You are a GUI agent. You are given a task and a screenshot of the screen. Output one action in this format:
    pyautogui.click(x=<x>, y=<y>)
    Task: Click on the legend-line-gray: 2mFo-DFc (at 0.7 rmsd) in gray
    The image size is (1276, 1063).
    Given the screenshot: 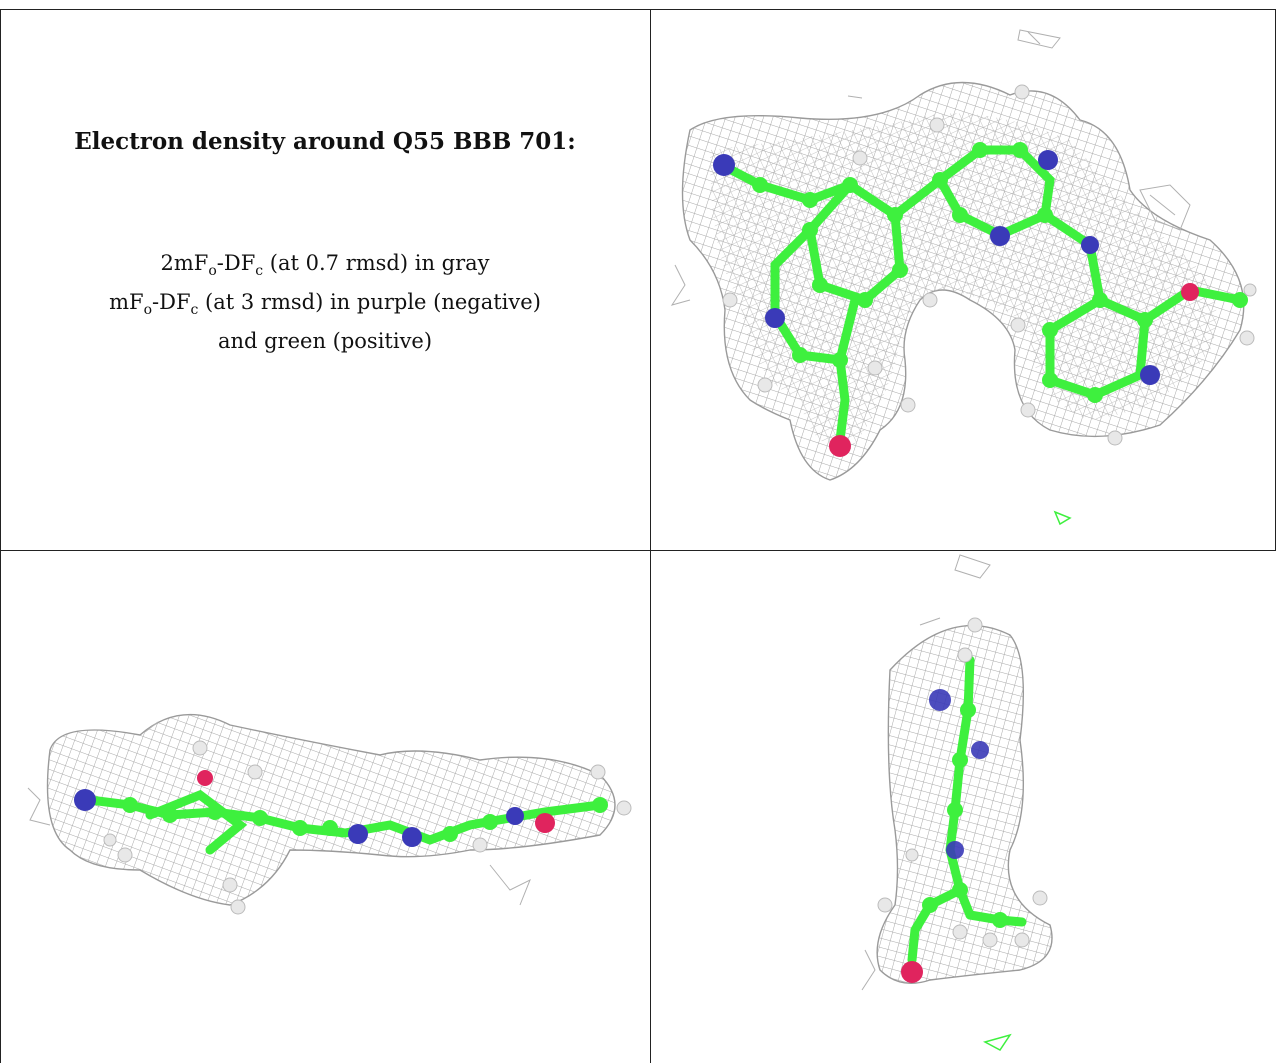 What is the action you would take?
    pyautogui.click(x=325, y=265)
    